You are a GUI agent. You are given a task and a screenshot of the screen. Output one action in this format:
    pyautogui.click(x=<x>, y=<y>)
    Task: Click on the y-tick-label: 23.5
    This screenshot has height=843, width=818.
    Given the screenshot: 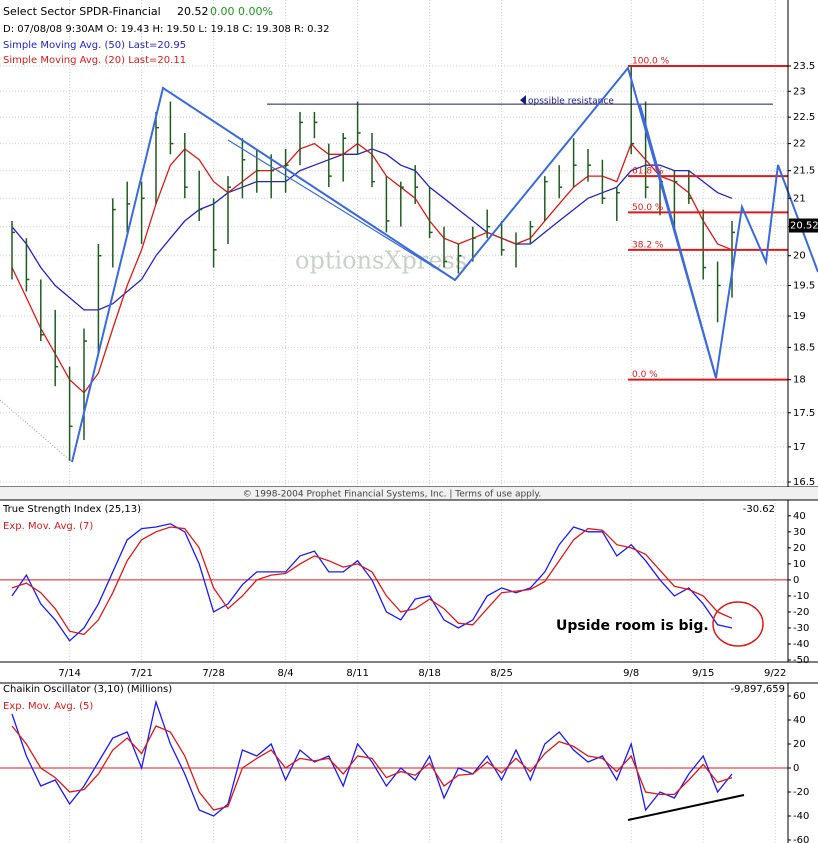 What is the action you would take?
    pyautogui.click(x=804, y=66)
    